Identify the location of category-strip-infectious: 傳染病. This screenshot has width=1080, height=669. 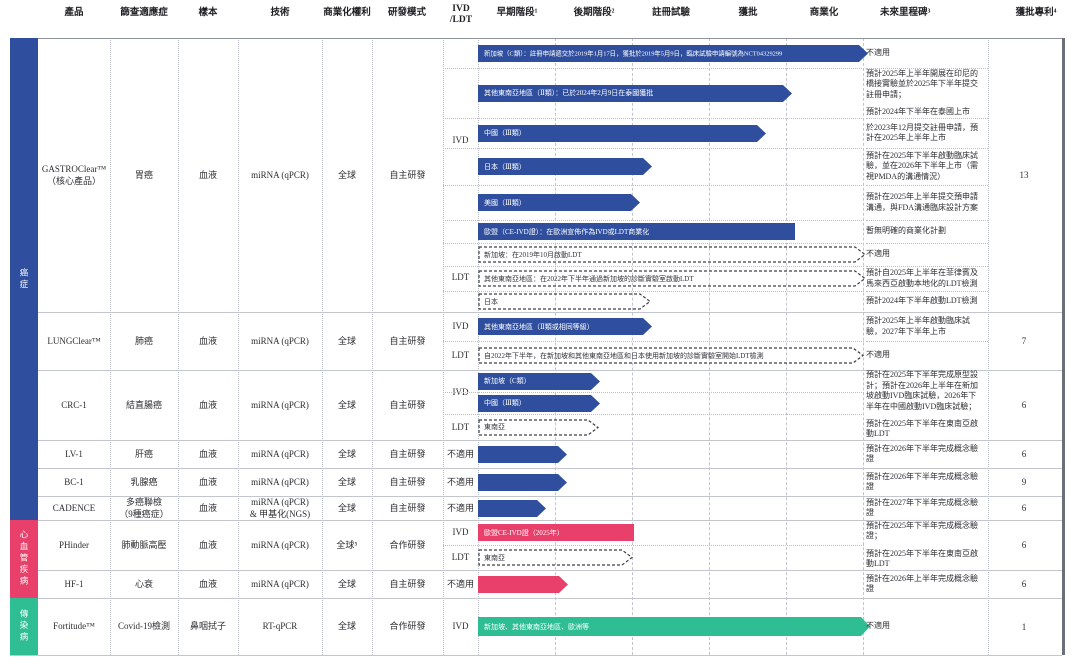
(24, 626).